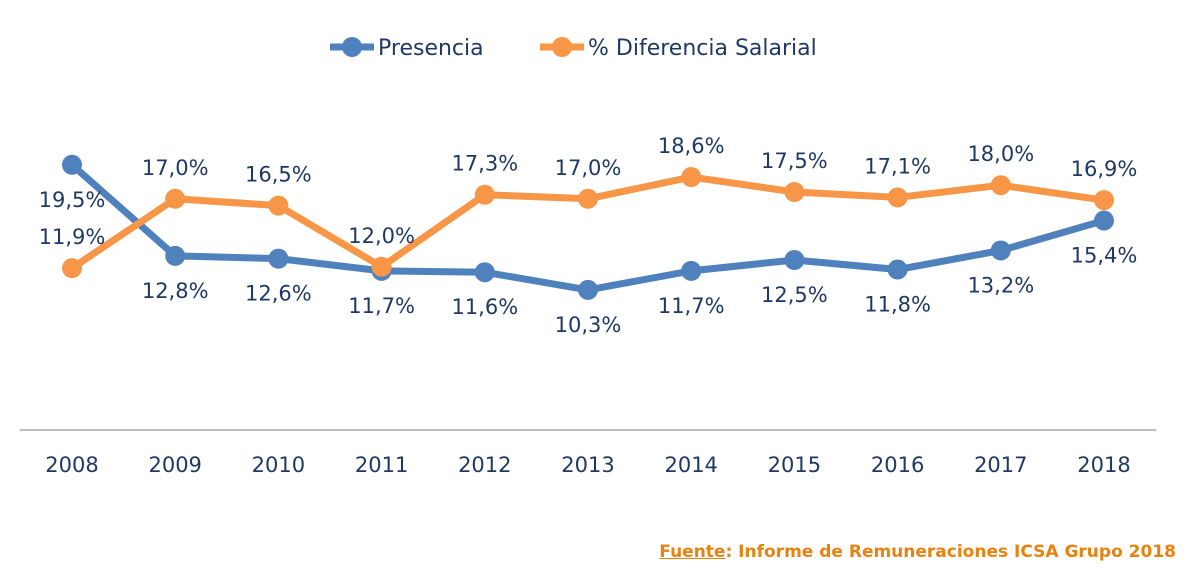 This screenshot has width=1196, height=584. Describe the element at coordinates (794, 465) in the screenshot. I see `x-tick-label: 2015` at that location.